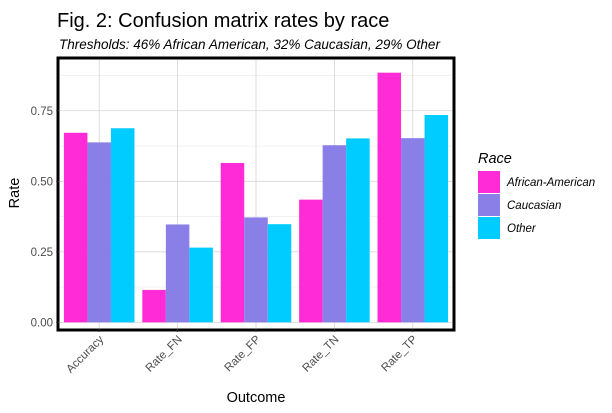 Image resolution: width=612 pixels, height=413 pixels. I want to click on y-tick-label: 0.25, so click(42, 253).